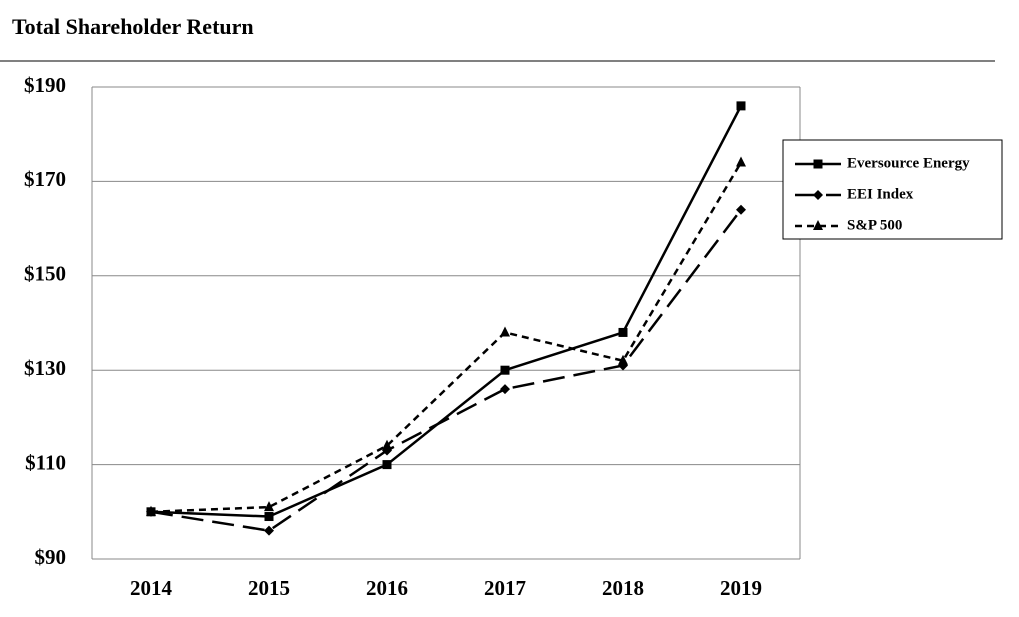  What do you see at coordinates (741, 588) in the screenshot?
I see `x-tick-label: 2019` at bounding box center [741, 588].